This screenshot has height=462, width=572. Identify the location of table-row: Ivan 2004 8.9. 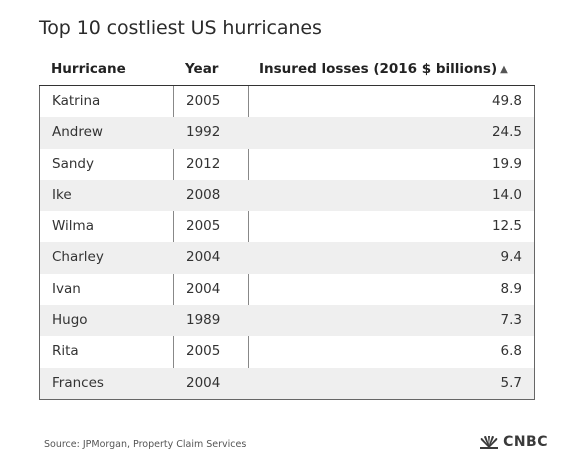
(287, 289).